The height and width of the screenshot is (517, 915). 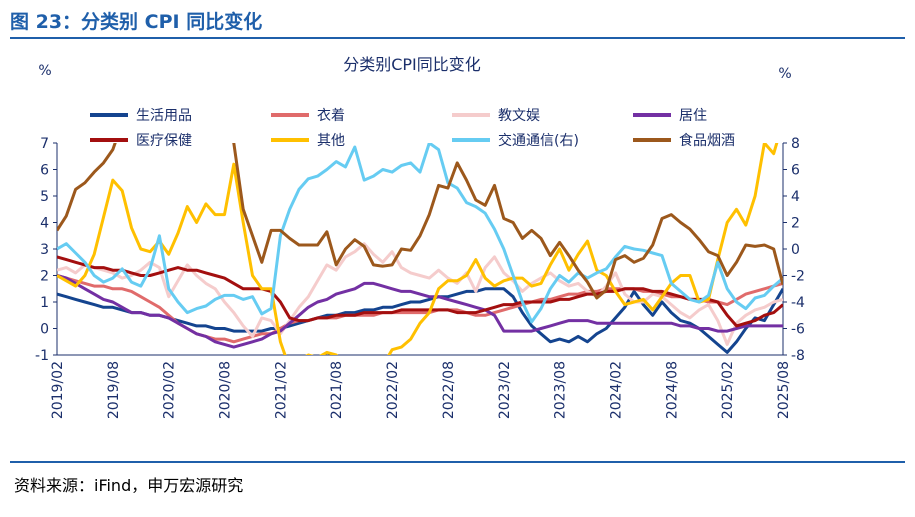 I want to click on y2-tick-label: -2, so click(x=798, y=277).